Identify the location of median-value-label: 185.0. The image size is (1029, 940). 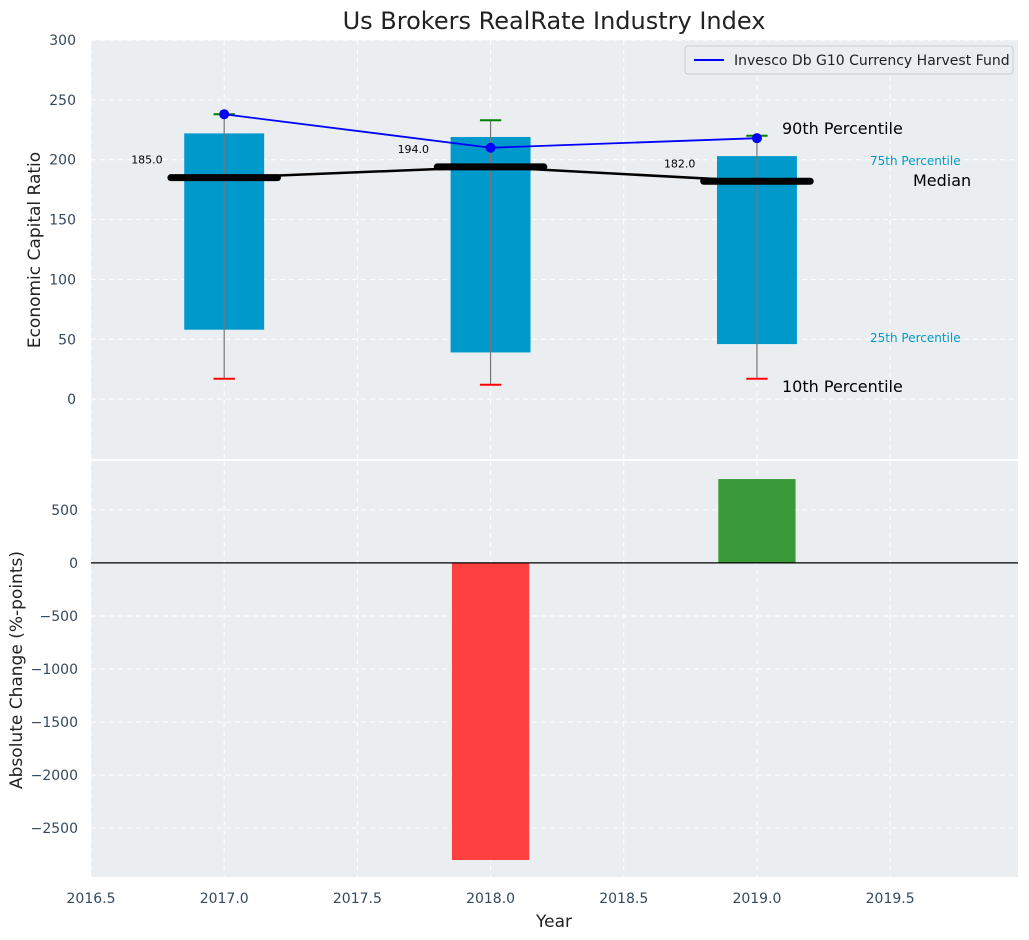
(147, 160).